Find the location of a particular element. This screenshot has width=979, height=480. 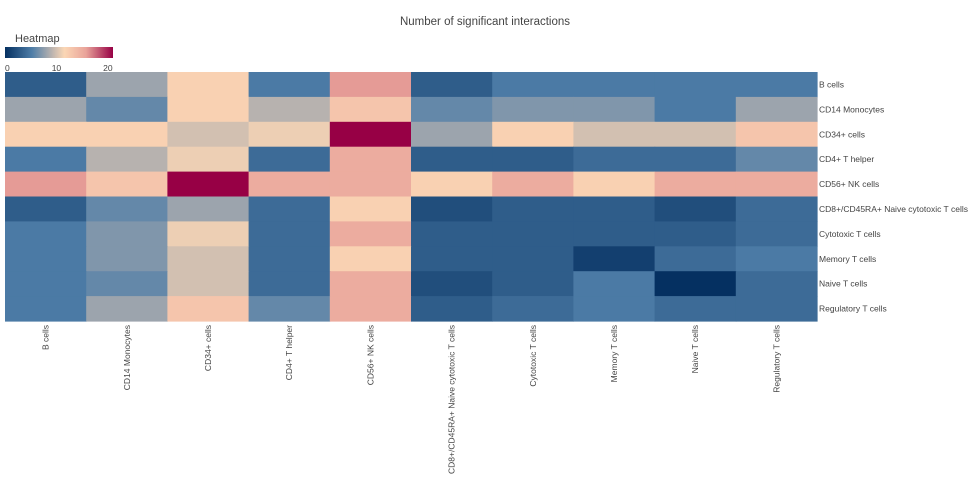

y-tick-label: CD14 Monocytes is located at coordinates (851, 109).